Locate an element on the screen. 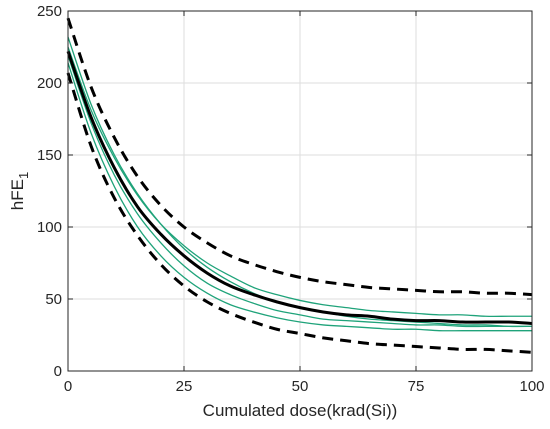 The height and width of the screenshot is (429, 550). y-tick-label: 0 is located at coordinates (58, 371).